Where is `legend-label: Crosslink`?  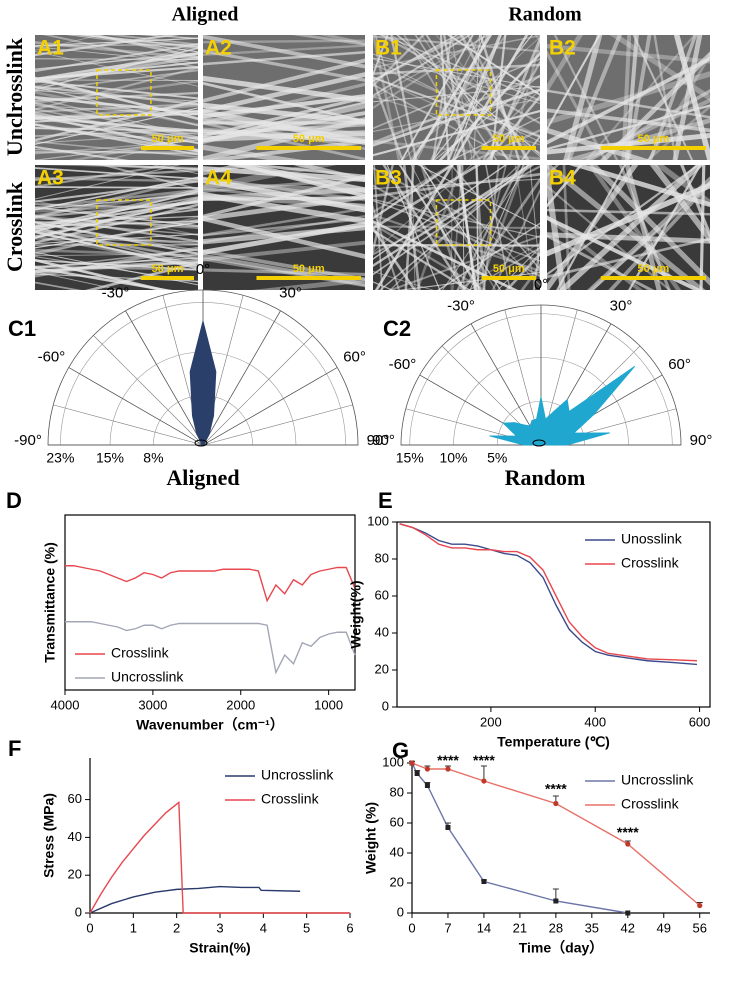 legend-label: Crosslink is located at coordinates (650, 563).